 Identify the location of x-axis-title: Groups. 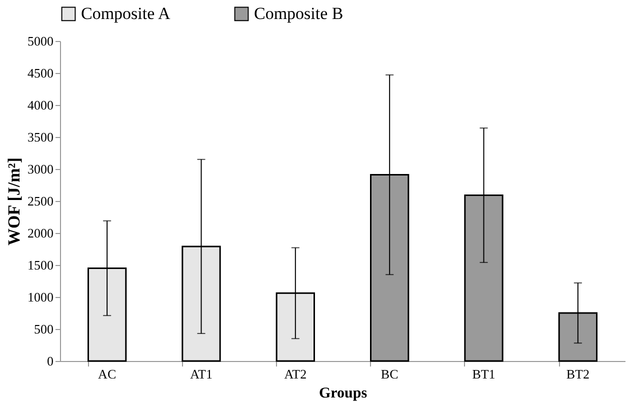
(343, 394).